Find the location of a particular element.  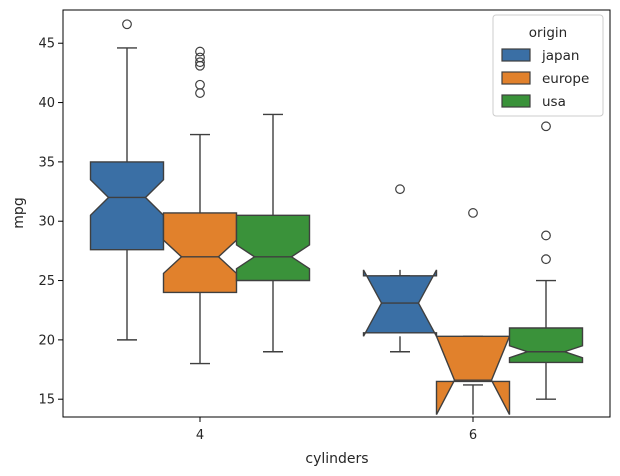

y-tick-label: 30 is located at coordinates (46, 222).